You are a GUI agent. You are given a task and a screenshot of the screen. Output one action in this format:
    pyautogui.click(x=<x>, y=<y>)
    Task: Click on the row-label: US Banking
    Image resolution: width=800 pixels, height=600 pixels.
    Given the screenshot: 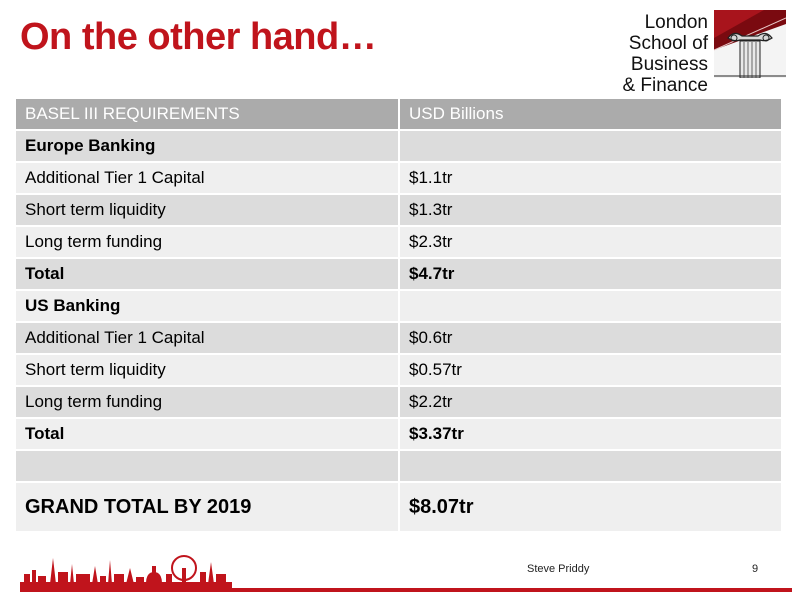 What is the action you would take?
    pyautogui.click(x=208, y=306)
    